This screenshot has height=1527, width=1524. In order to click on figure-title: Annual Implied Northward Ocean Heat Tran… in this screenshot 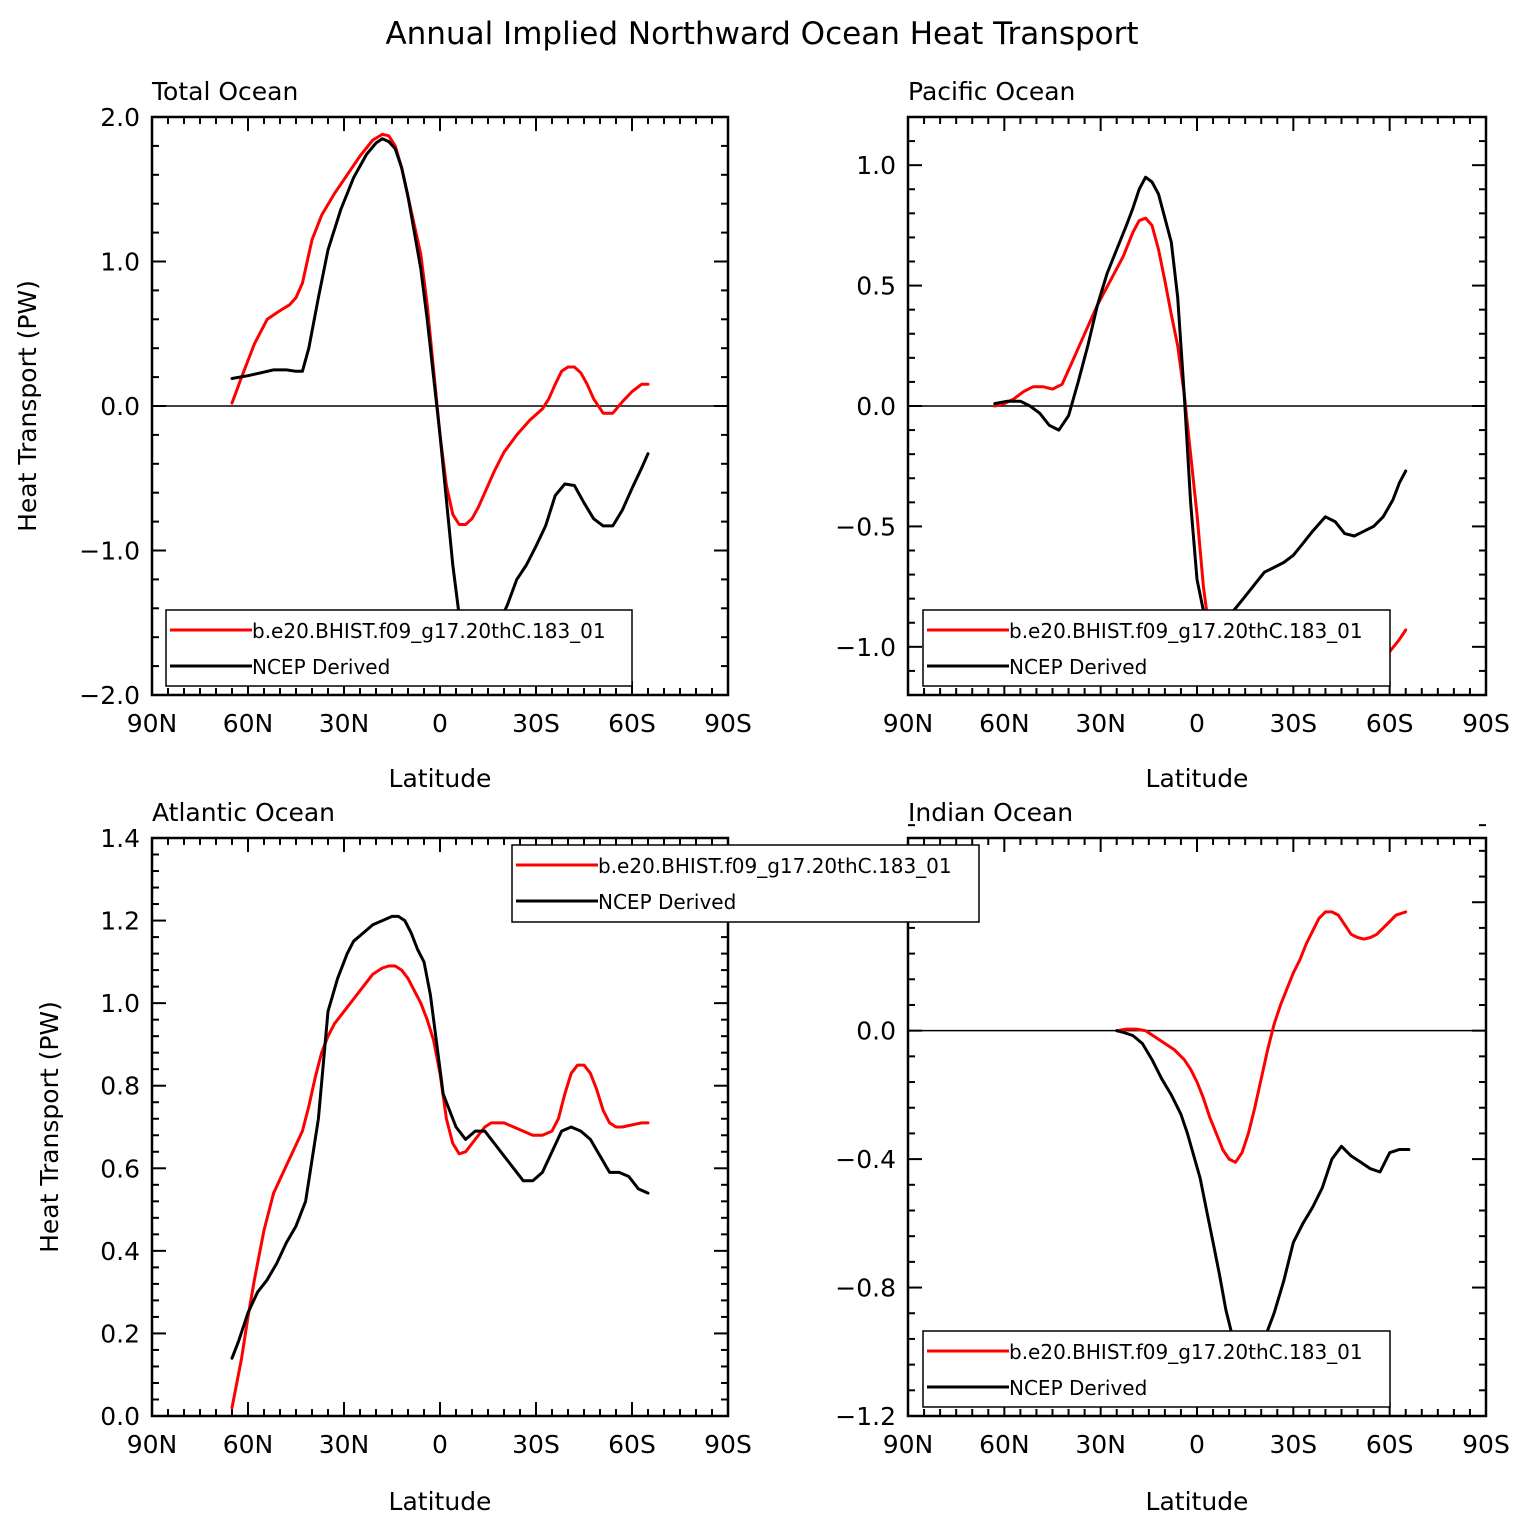, I will do `click(761, 34)`.